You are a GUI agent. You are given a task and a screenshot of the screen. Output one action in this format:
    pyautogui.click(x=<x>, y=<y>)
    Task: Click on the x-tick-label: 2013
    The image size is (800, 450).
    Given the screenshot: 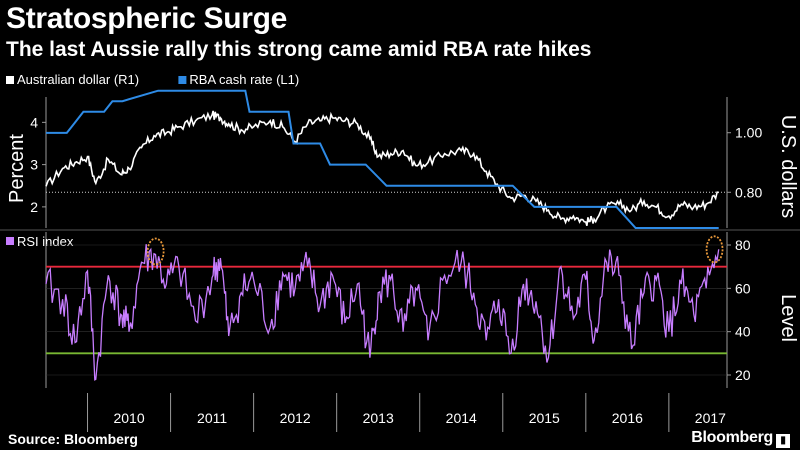 What is the action you would take?
    pyautogui.click(x=378, y=418)
    